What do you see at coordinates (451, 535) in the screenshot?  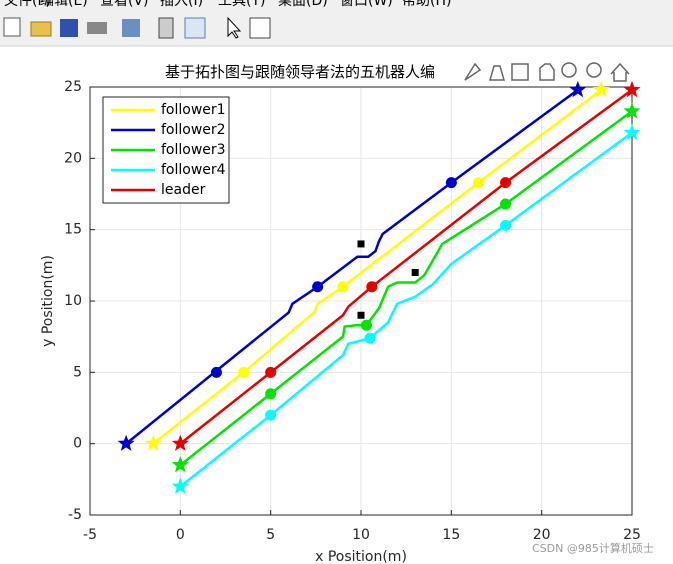 I see `x-tick-label: 15` at bounding box center [451, 535].